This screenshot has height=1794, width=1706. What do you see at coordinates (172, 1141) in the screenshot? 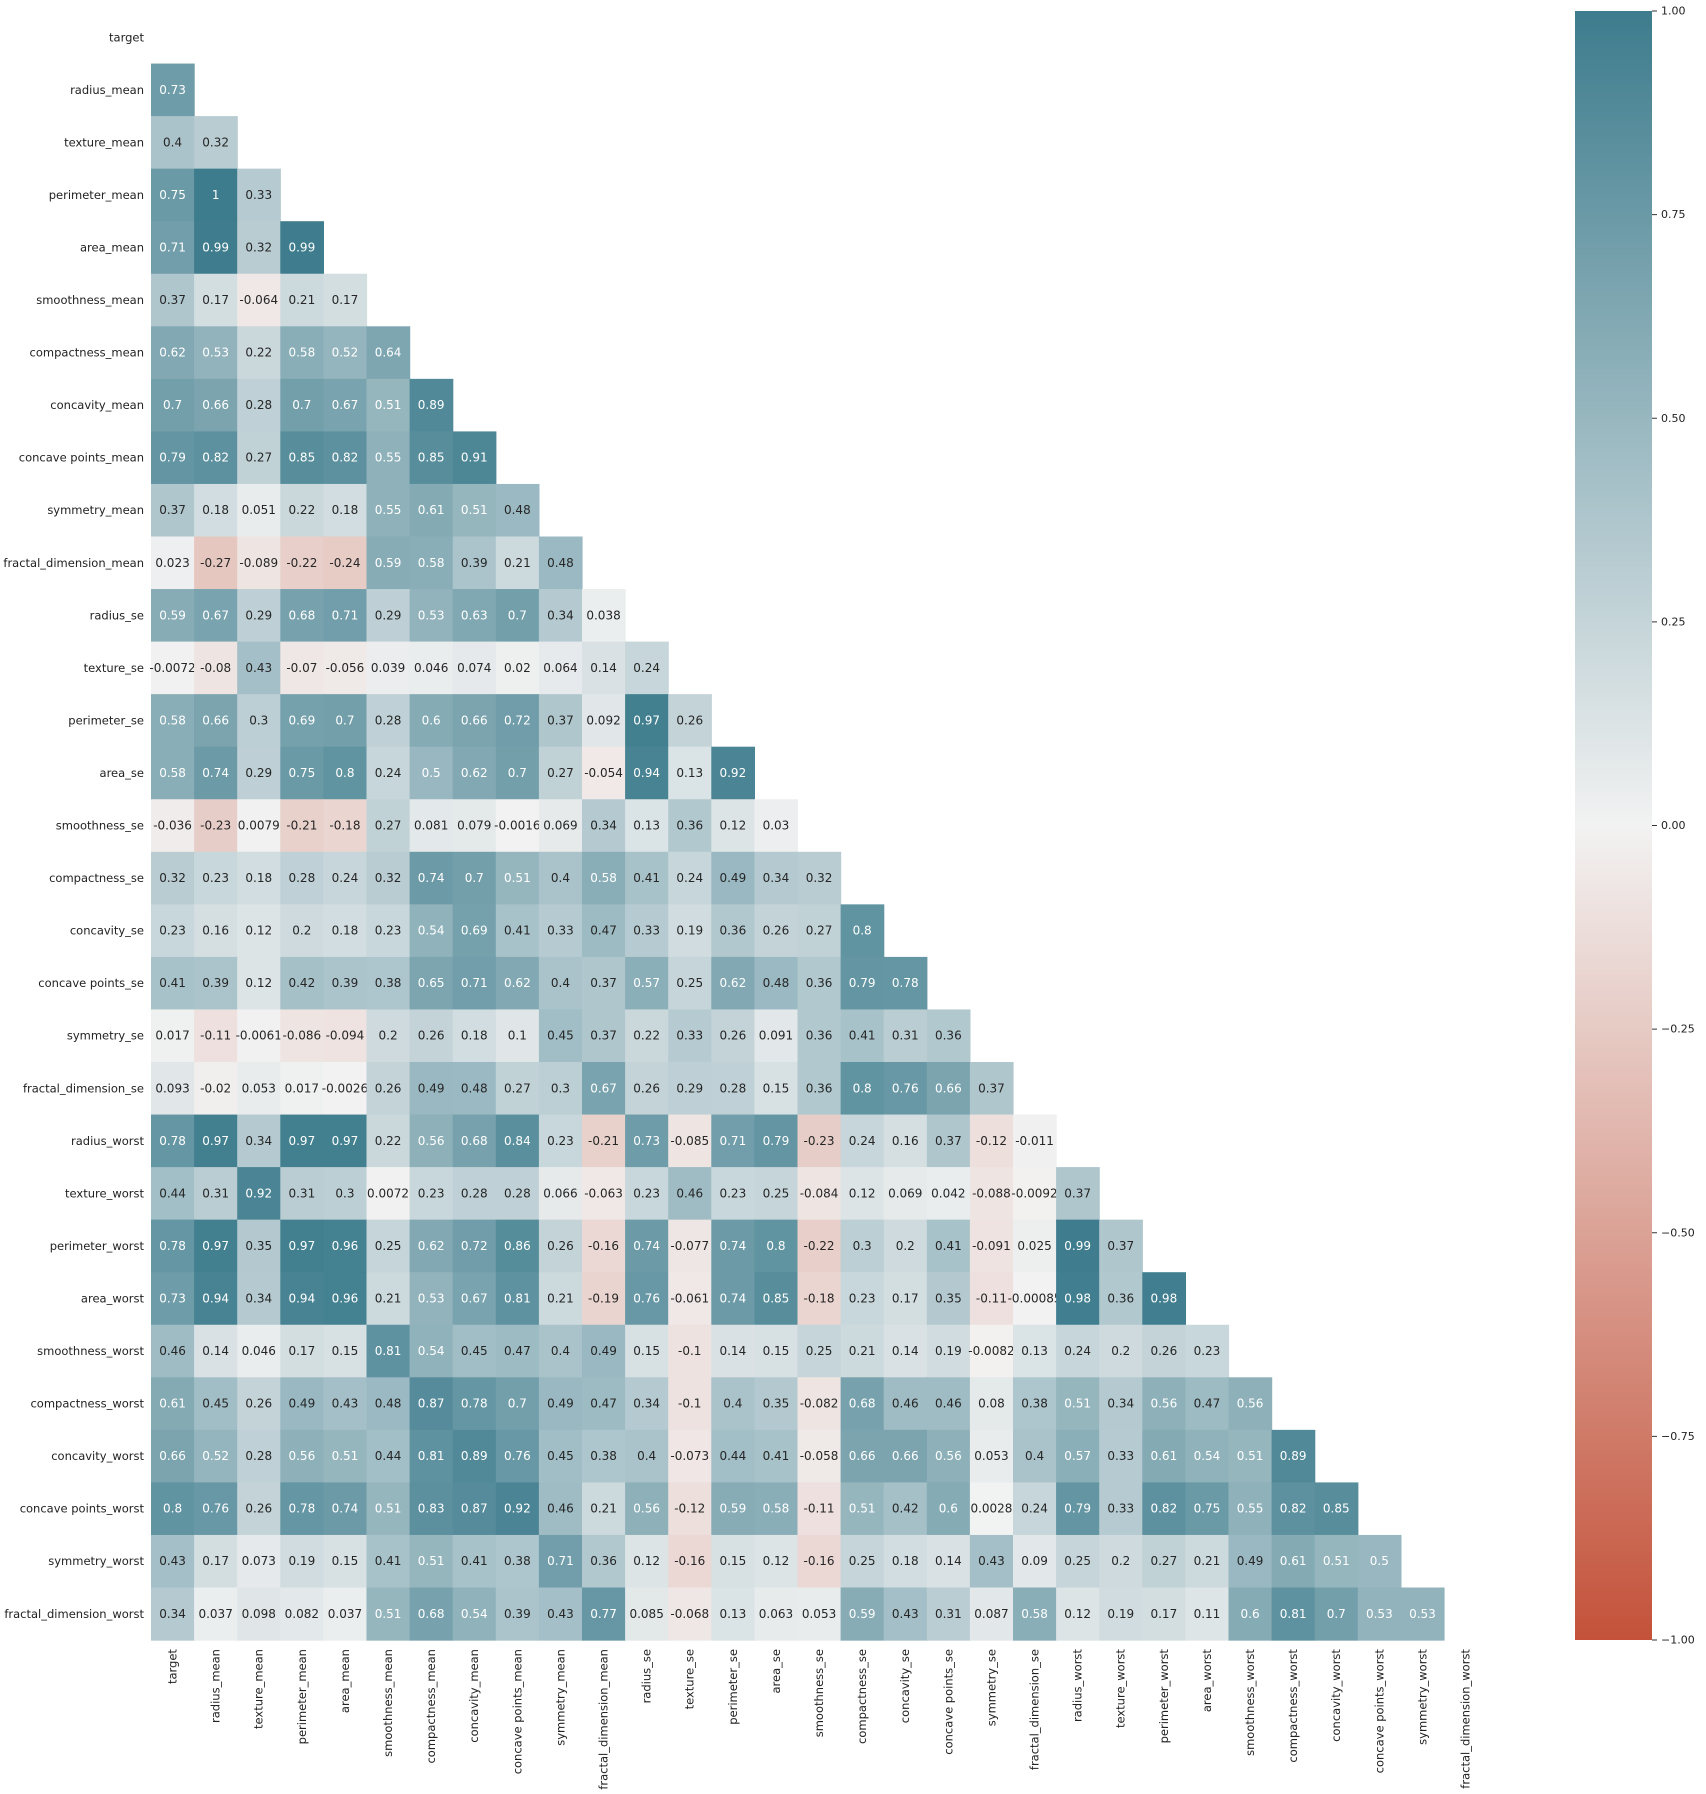
I see `cell-value-label: 0.78` at bounding box center [172, 1141].